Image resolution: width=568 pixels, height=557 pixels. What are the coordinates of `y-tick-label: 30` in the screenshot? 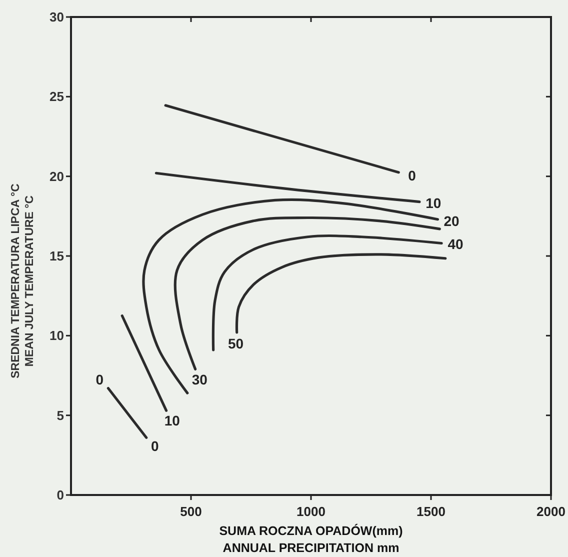 It's located at (57, 17).